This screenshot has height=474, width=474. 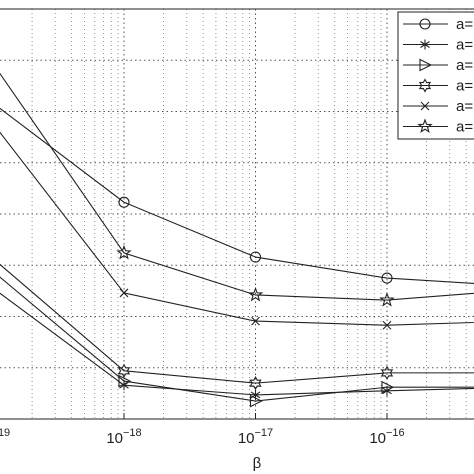 What do you see at coordinates (5, 433) in the screenshot?
I see `tick-exponent: −19` at bounding box center [5, 433].